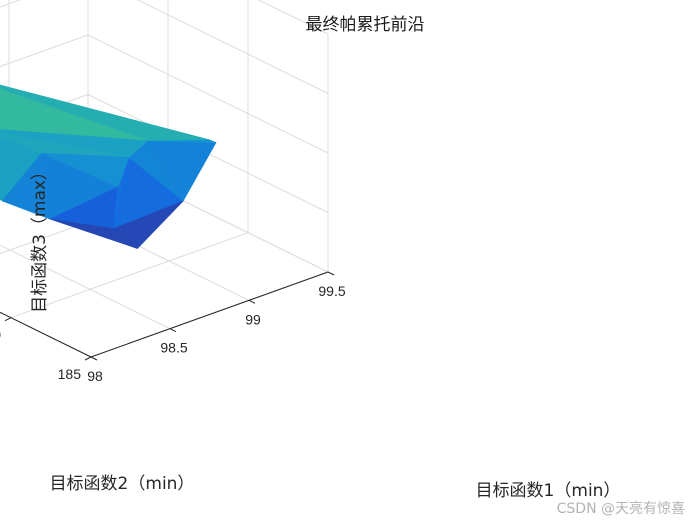 This screenshot has height=525, width=700. What do you see at coordinates (621, 508) in the screenshot?
I see `watermark: CSDN @天亮有惊喜` at bounding box center [621, 508].